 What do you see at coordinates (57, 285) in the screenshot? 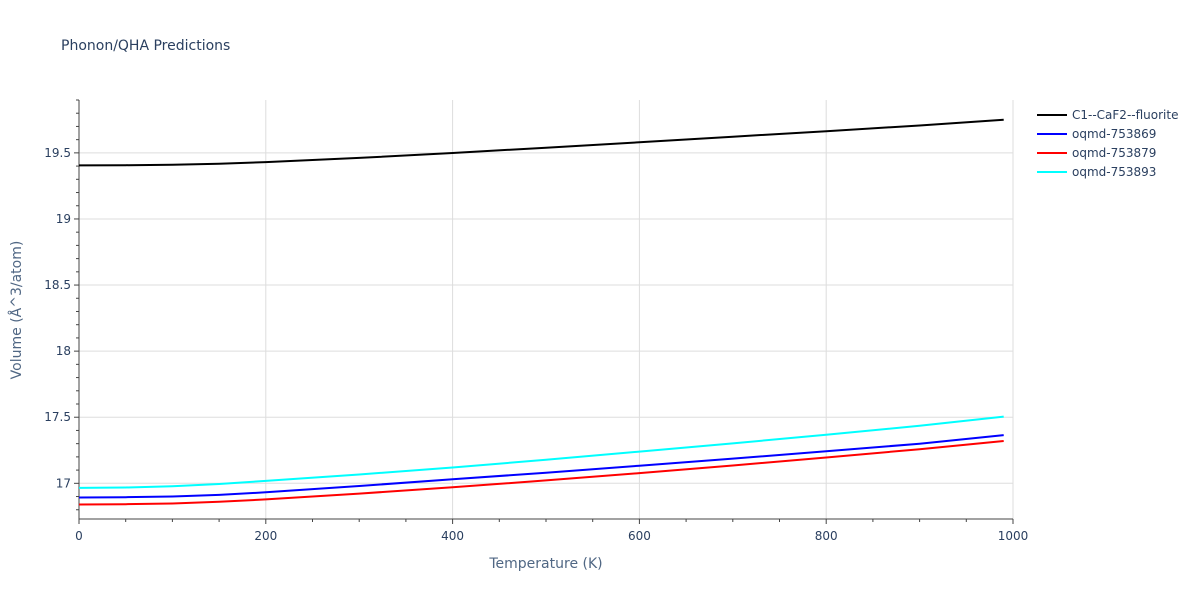
I see `y-tick-label: 18.5` at bounding box center [57, 285].